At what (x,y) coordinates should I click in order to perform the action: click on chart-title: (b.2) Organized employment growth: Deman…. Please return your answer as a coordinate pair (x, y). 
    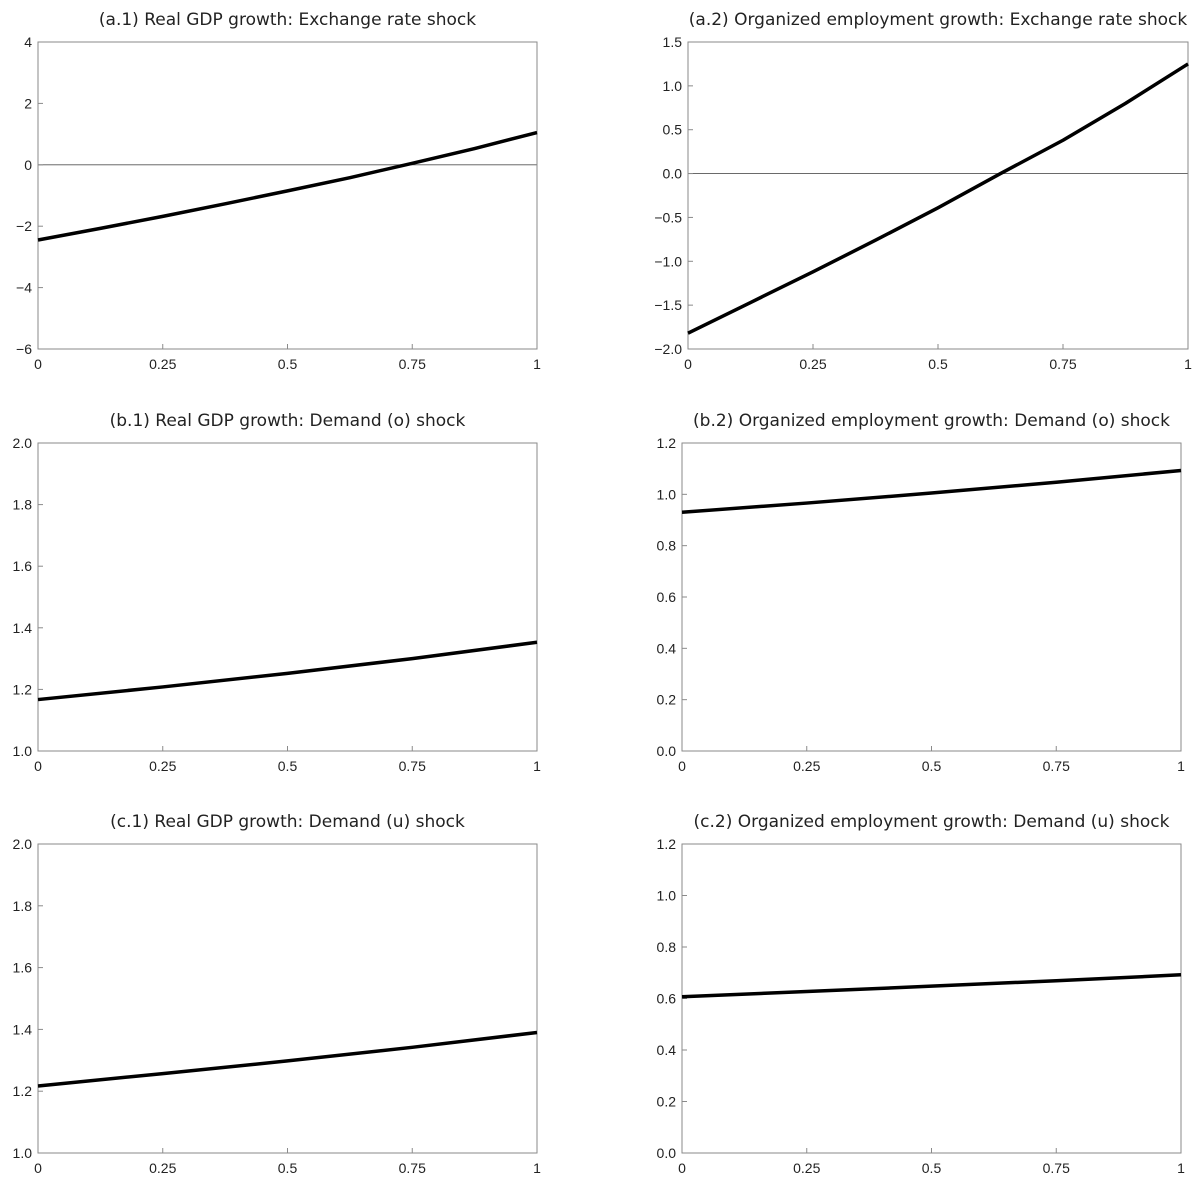
    Looking at the image, I should click on (931, 421).